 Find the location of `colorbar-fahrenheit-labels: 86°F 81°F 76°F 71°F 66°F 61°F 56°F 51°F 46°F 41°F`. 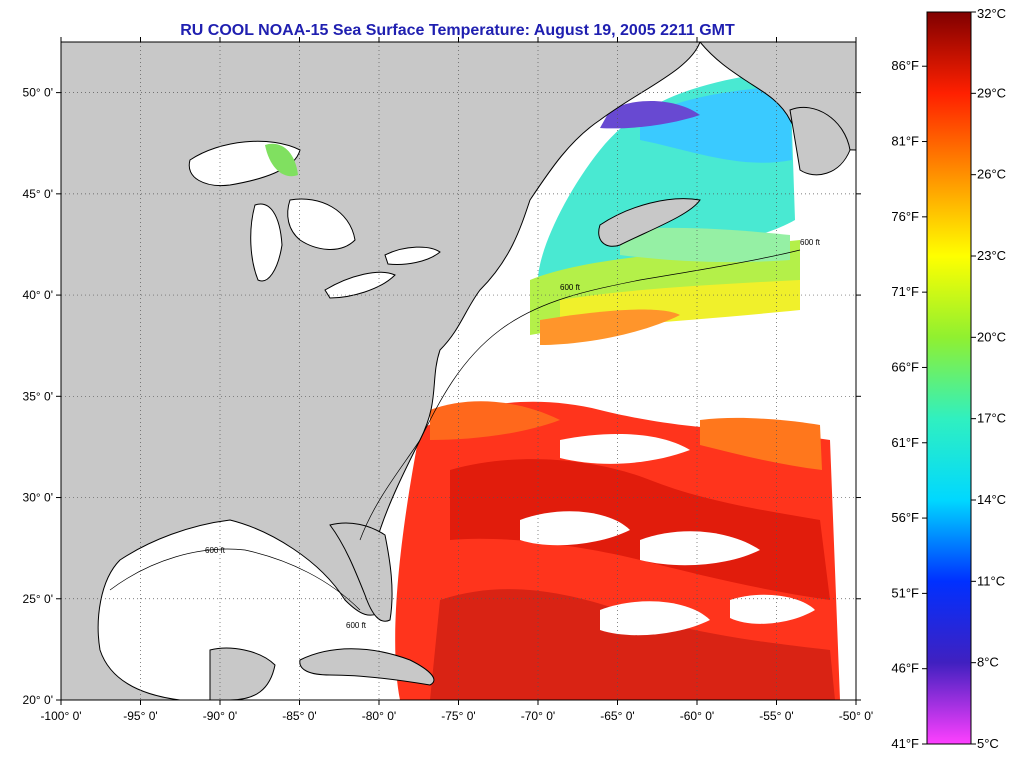

colorbar-fahrenheit-labels: 86°F 81°F 76°F 71°F 66°F 61°F 56°F 51°F 46°F 41°F is located at coordinates (909, 404).